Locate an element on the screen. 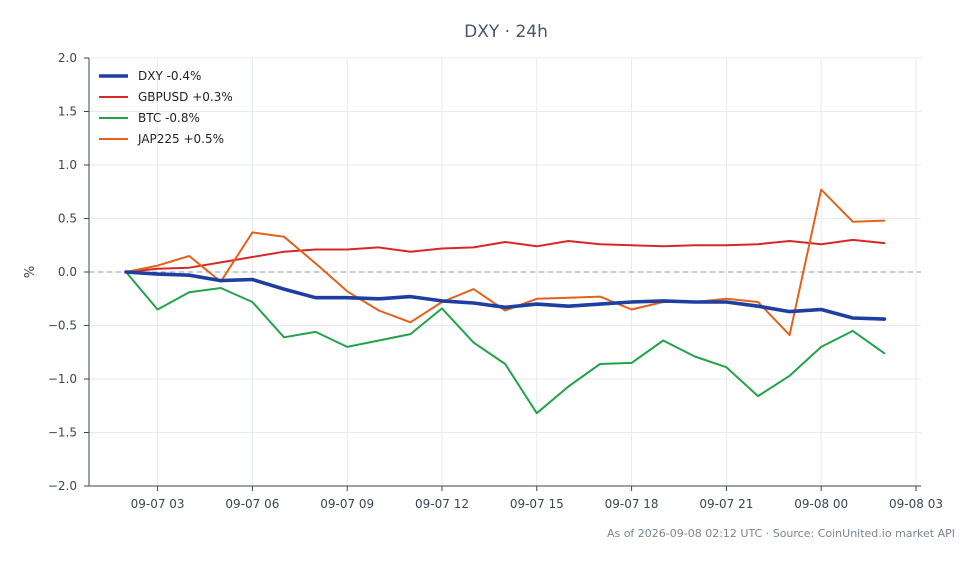  x-tick-label: 09-07 21 is located at coordinates (726, 504).